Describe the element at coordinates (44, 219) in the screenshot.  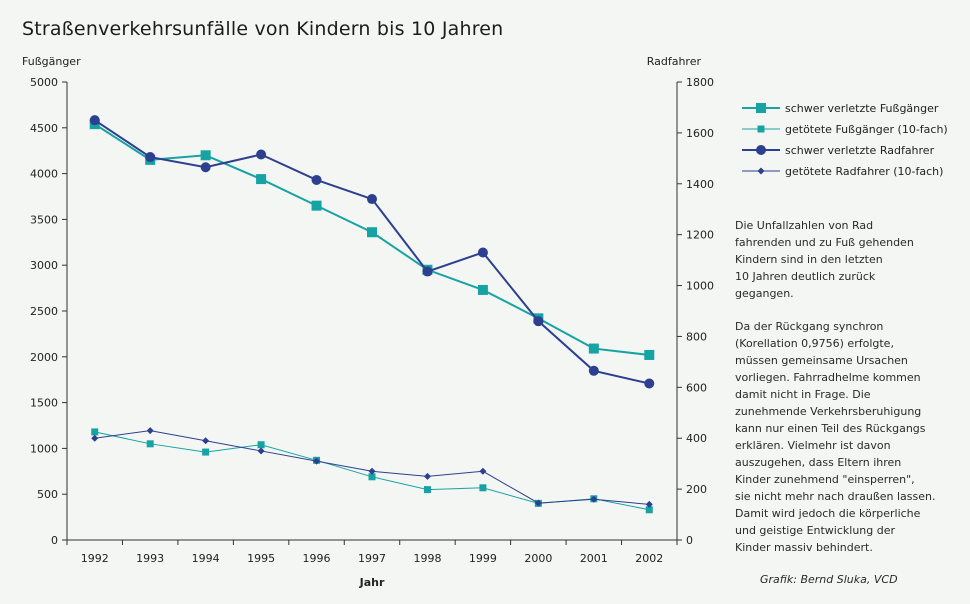
I see `y-left-tick-label: 3500` at that location.